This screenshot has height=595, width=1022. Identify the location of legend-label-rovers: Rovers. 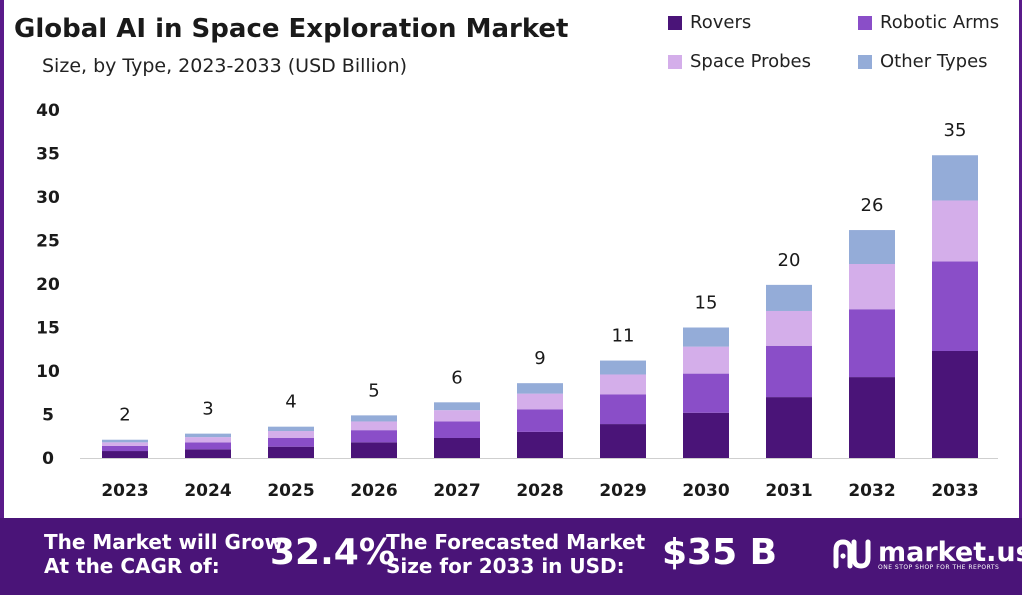
(721, 22).